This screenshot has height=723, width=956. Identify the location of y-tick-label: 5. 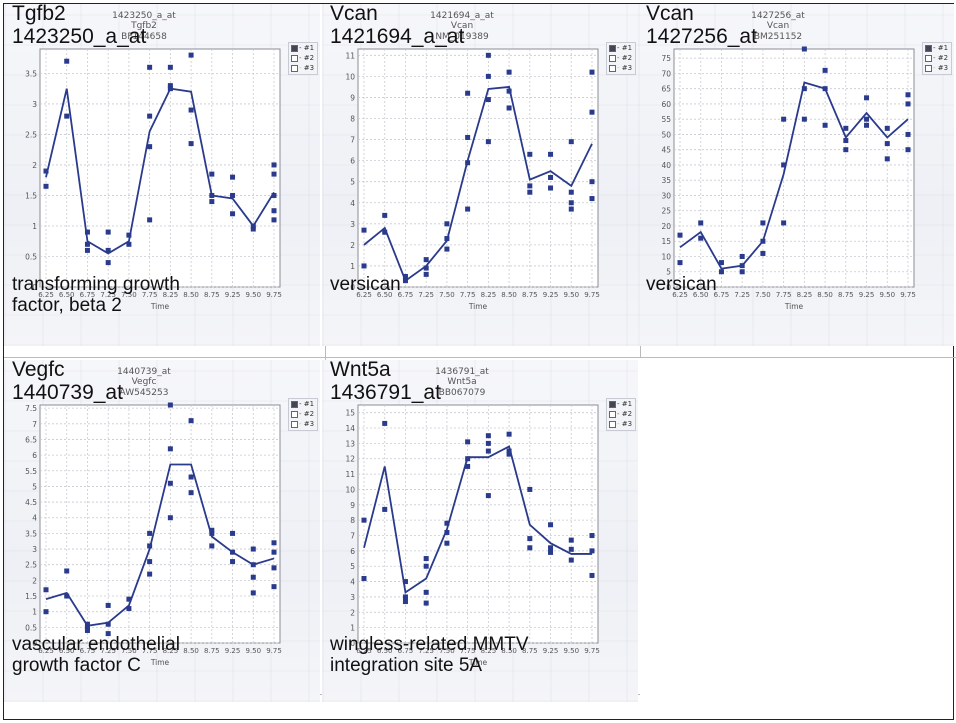
(352, 182).